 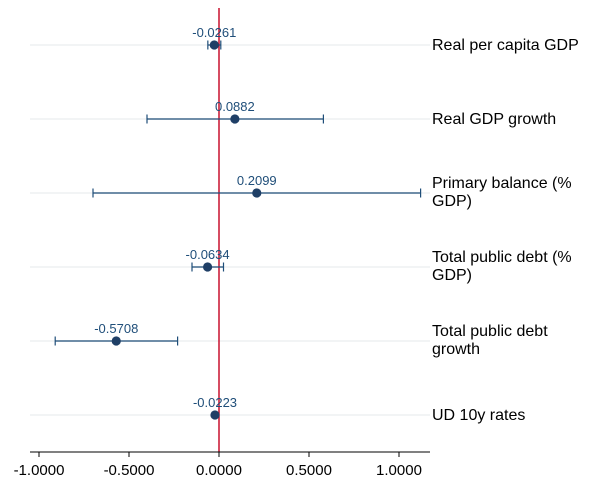 I want to click on estimate-label: 0.2099, so click(x=257, y=180).